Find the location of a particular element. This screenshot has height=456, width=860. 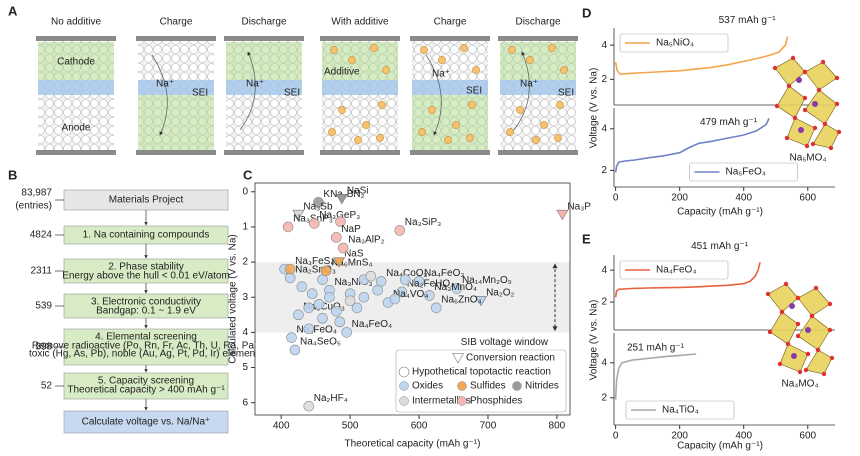

step-title: 4. Elemental screening is located at coordinates (146, 337).